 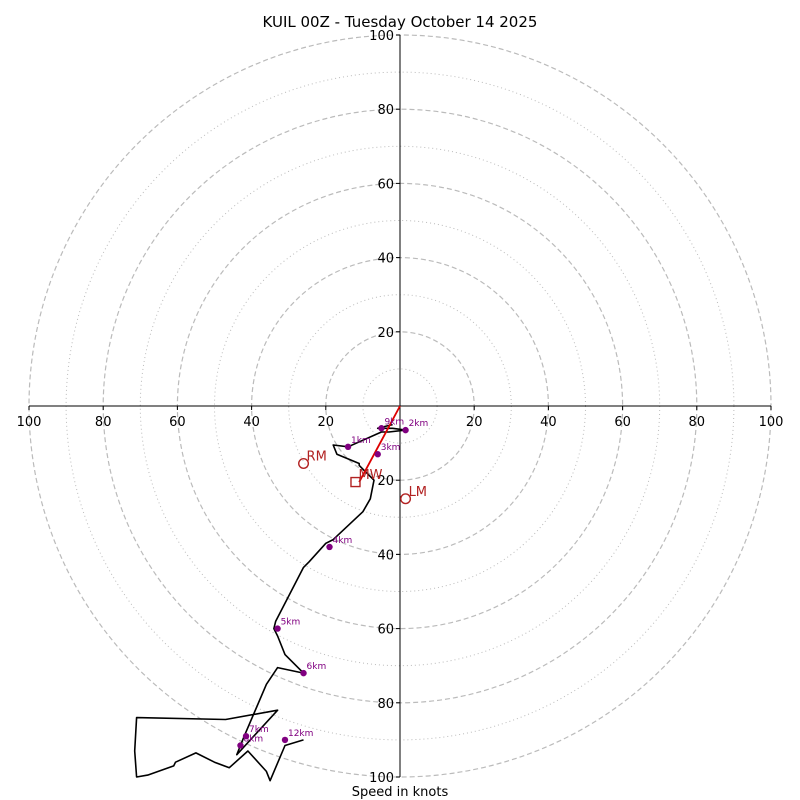 What do you see at coordinates (400, 22) in the screenshot?
I see `chart-title: KUIL 00Z - Tuesday October 14 2025` at bounding box center [400, 22].